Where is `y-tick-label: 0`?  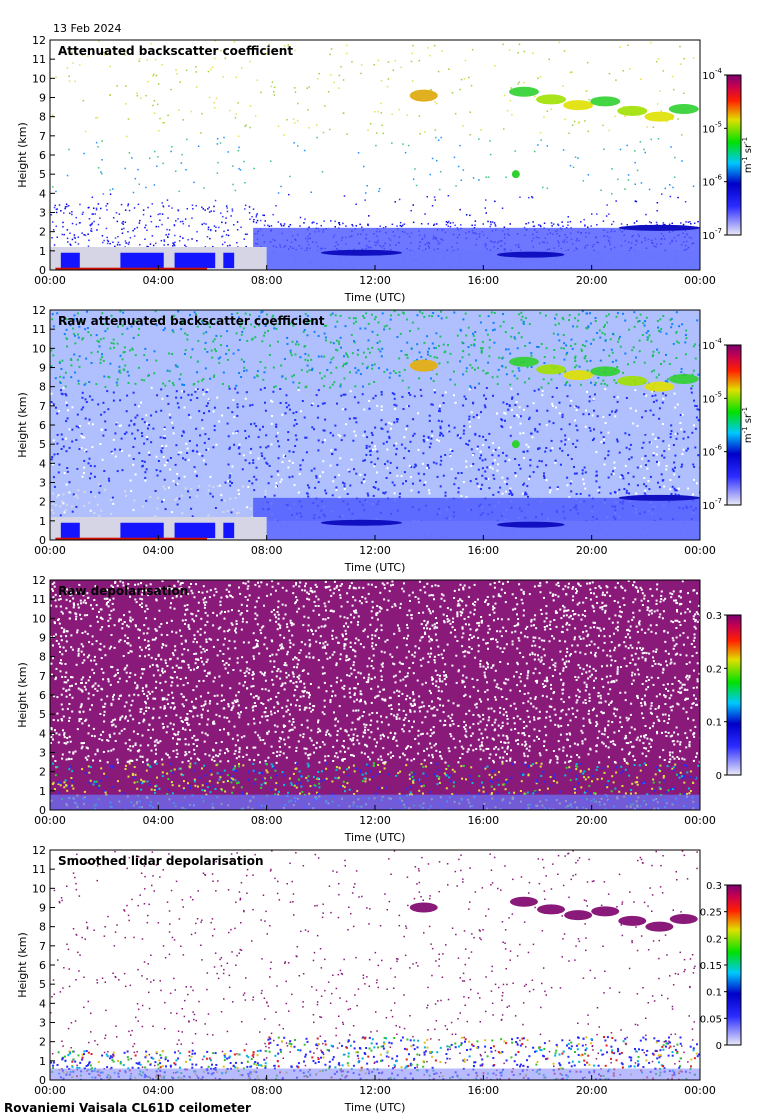
y-tick-label: 0 is located at coordinates (42, 270).